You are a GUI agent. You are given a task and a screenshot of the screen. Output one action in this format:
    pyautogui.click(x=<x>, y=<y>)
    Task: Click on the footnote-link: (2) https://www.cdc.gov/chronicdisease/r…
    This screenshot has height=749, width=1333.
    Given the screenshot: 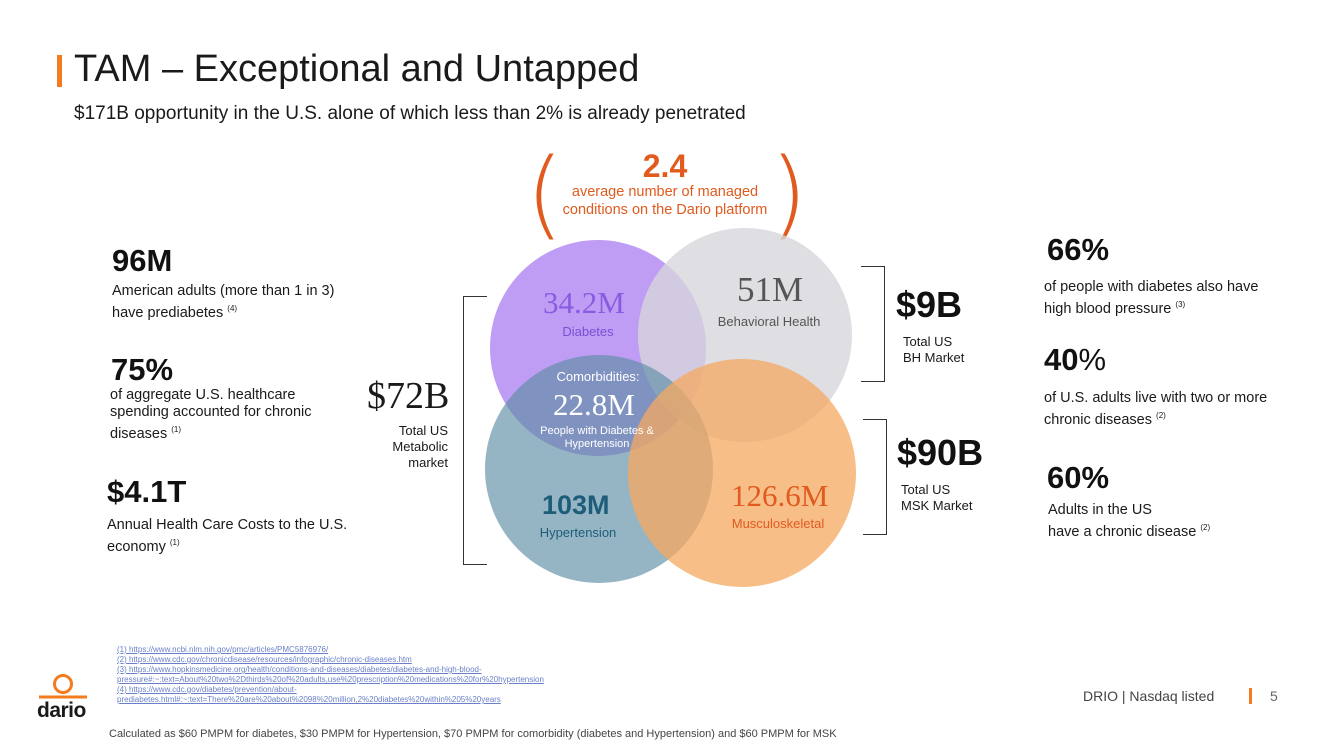 What is the action you would take?
    pyautogui.click(x=264, y=659)
    